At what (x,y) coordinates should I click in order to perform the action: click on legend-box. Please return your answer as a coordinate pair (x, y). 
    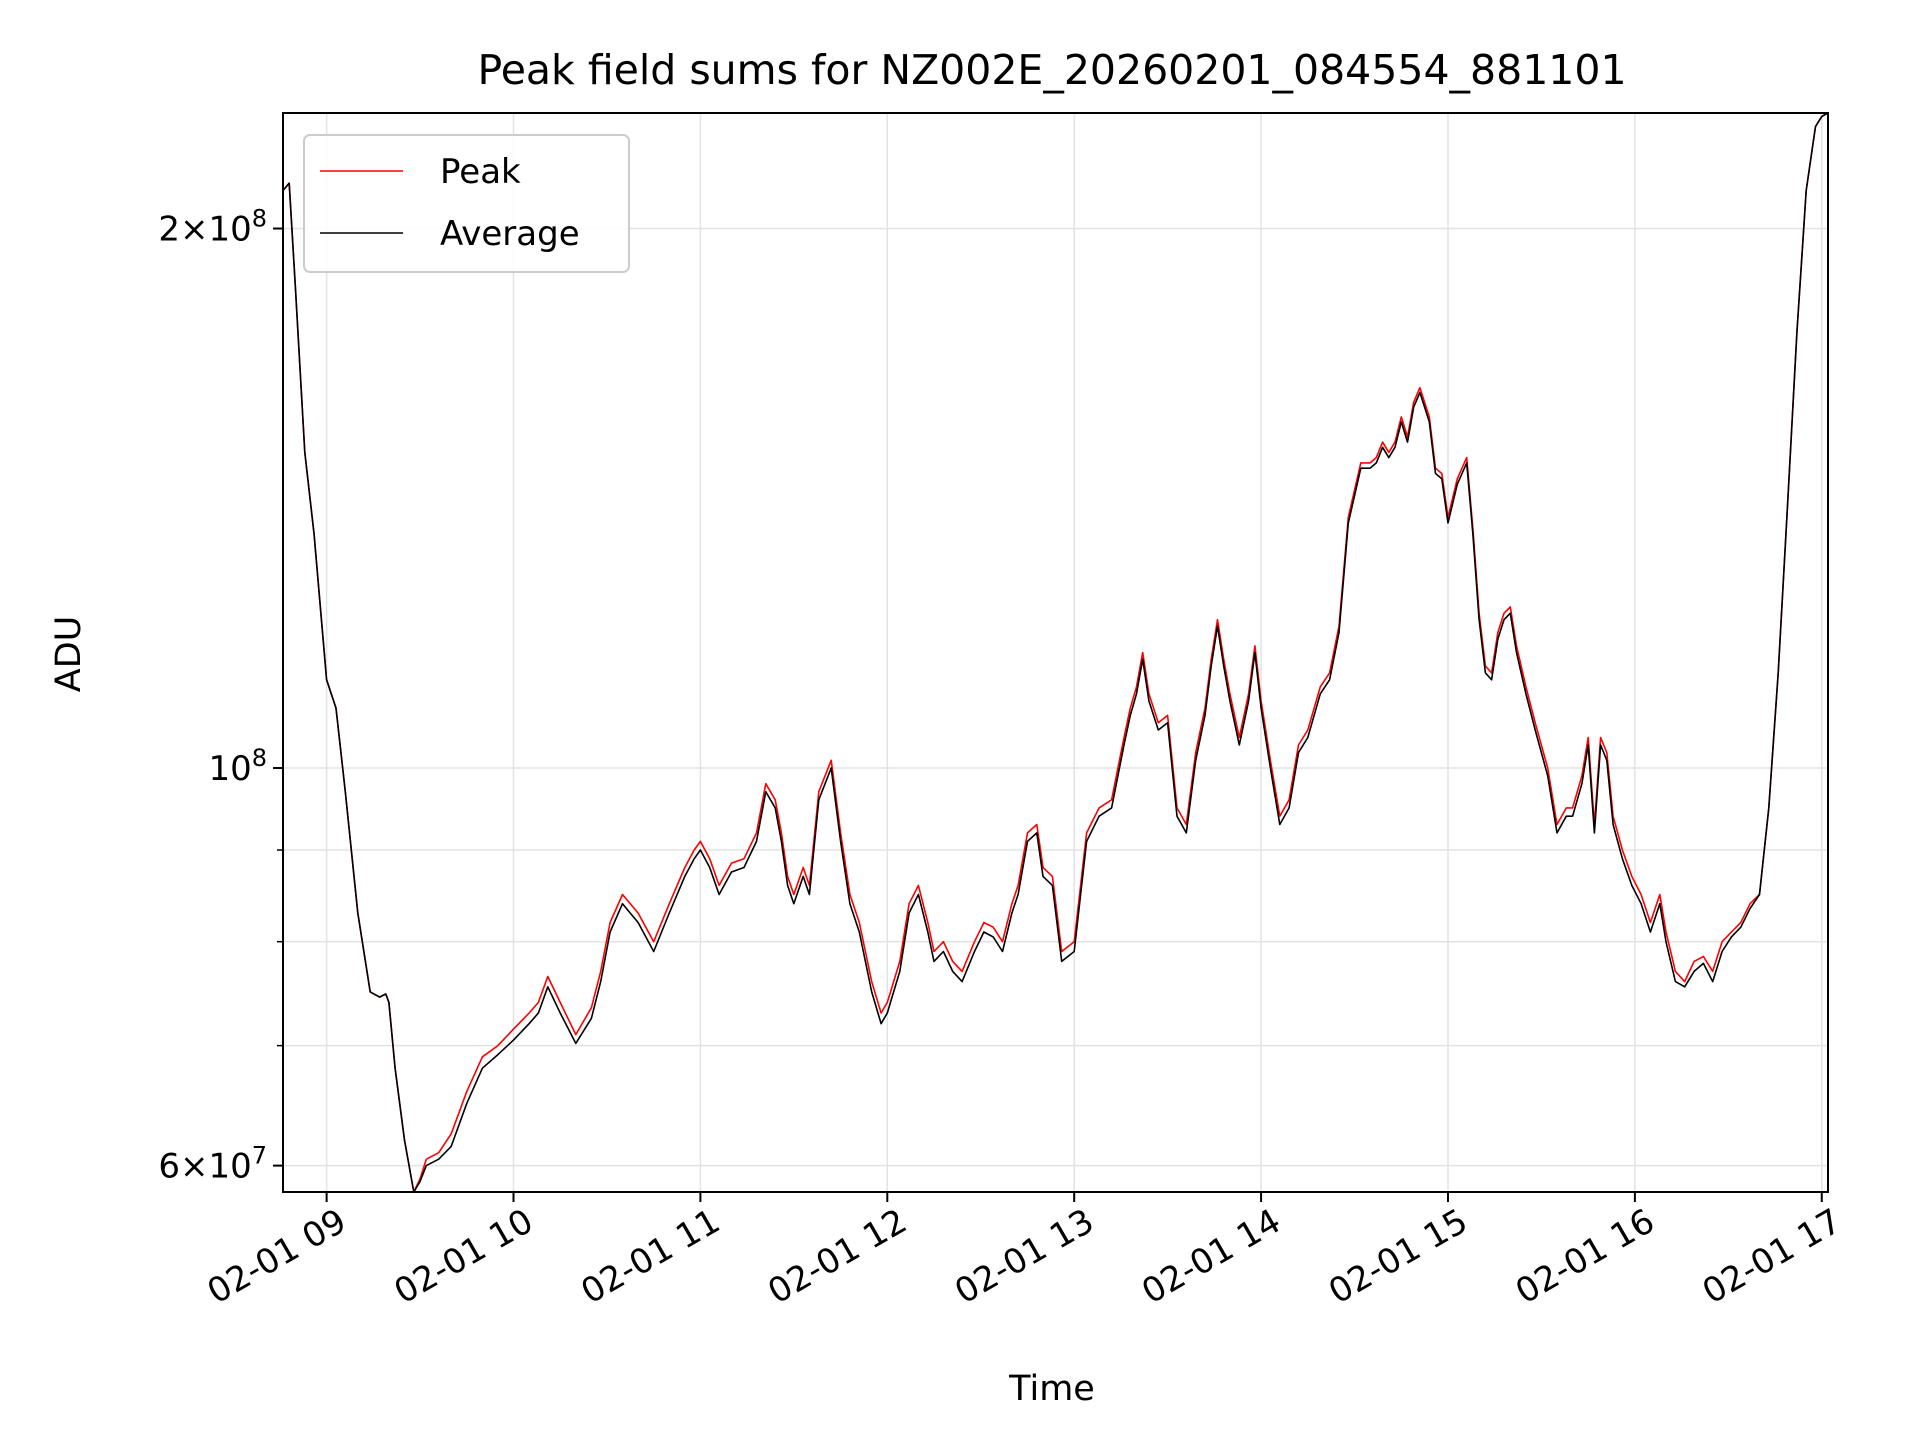
    Looking at the image, I should click on (466, 203).